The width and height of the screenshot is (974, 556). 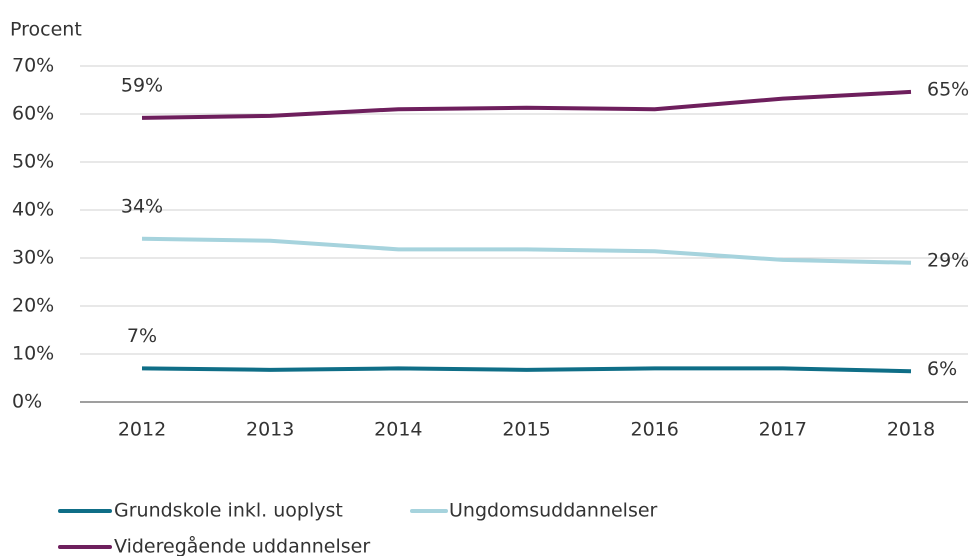 What do you see at coordinates (33, 114) in the screenshot?
I see `y-tick-label: 60%` at bounding box center [33, 114].